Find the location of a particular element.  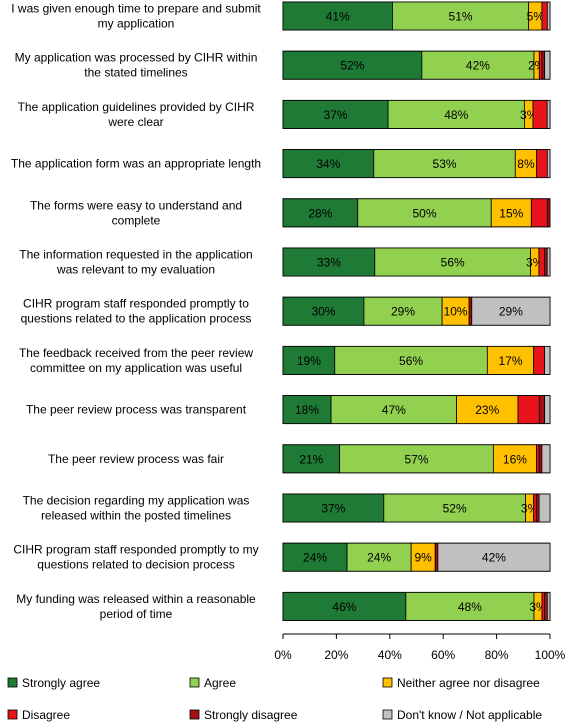

category-label: The peer review process was transparent is located at coordinates (136, 410).